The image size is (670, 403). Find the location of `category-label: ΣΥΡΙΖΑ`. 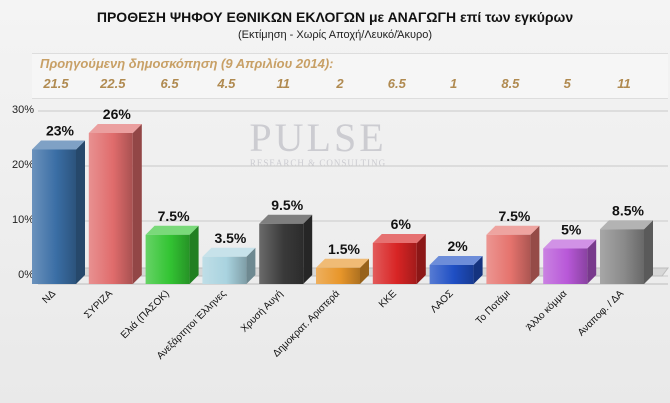

category-label: ΣΥΡΙΖΑ is located at coordinates (98, 304).